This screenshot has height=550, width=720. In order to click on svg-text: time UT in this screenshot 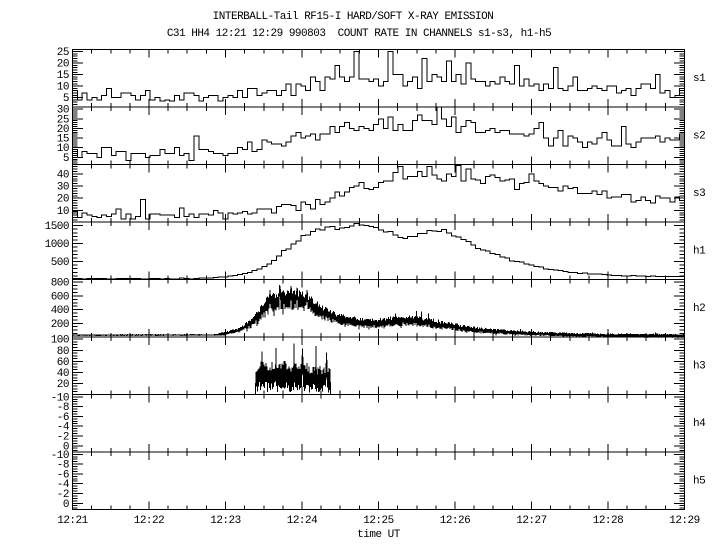, I will do `click(379, 535)`.